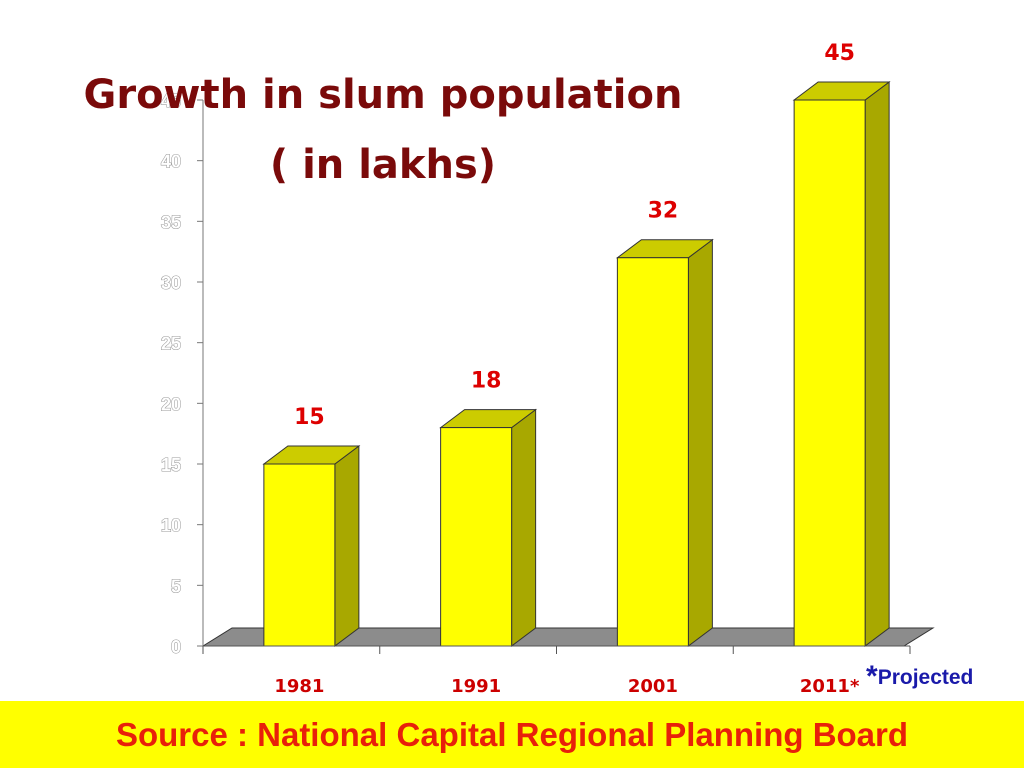  I want to click on chart-title: Growth in slum population ( in lakhs), so click(383, 130).